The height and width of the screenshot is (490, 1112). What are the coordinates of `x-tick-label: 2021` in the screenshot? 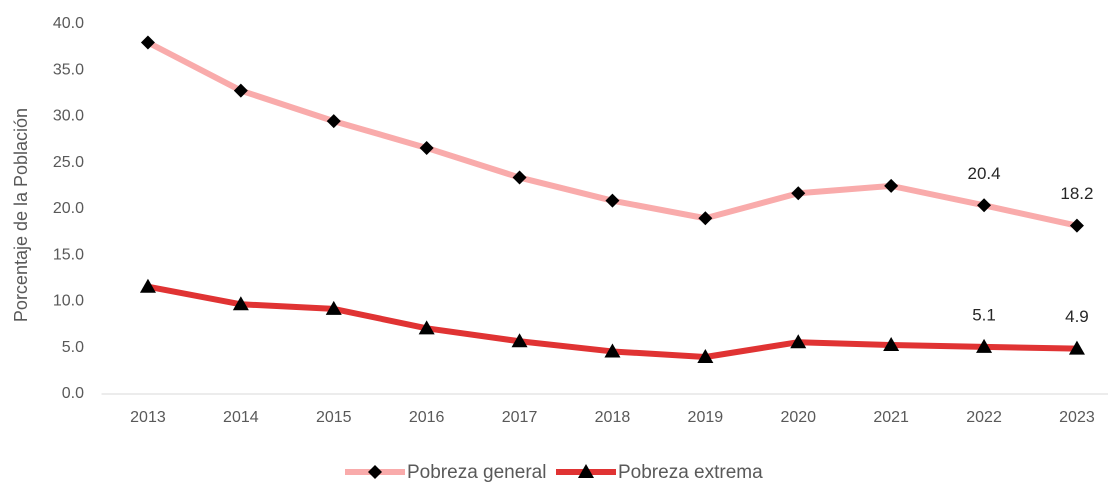 It's located at (891, 417).